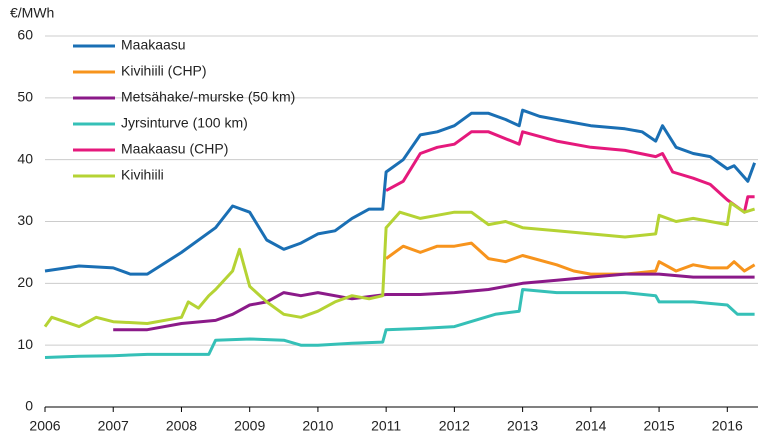 Image resolution: width=760 pixels, height=439 pixels. I want to click on legend-label: Jyrsinturve (100 km), so click(184, 123).